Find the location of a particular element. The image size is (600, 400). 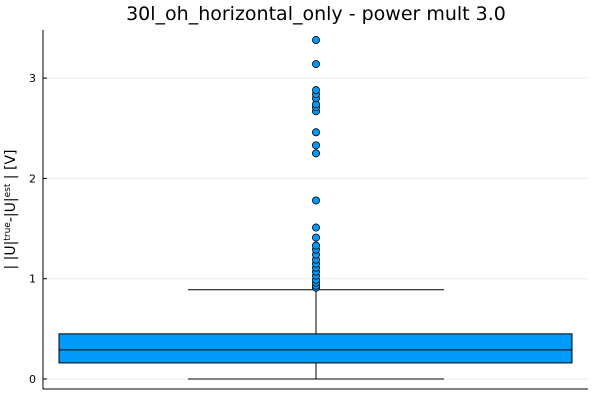

y-tick-label: 3 is located at coordinates (32, 78).